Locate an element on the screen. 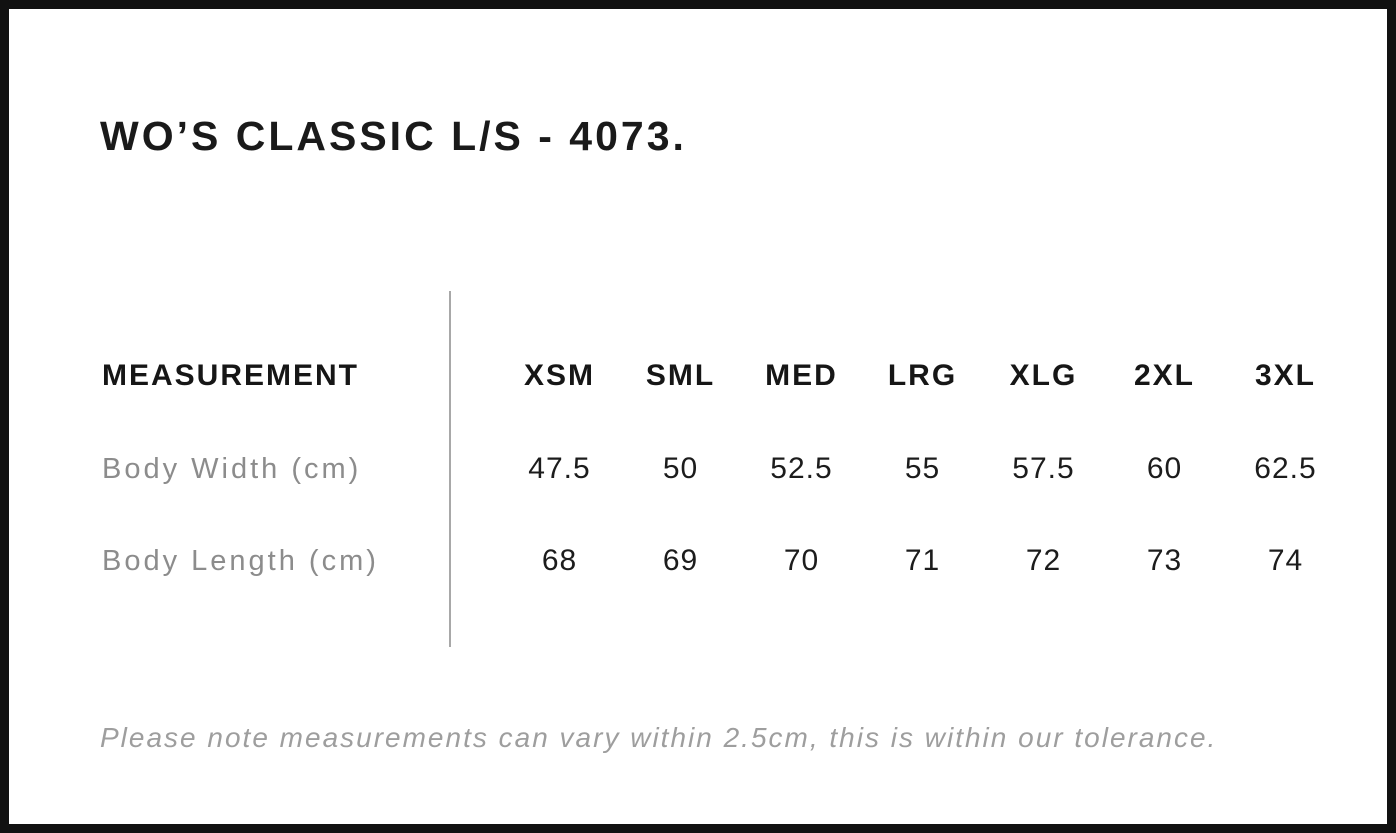 The width and height of the screenshot is (1396, 833). body-width-value-sml: 50 is located at coordinates (680, 468).